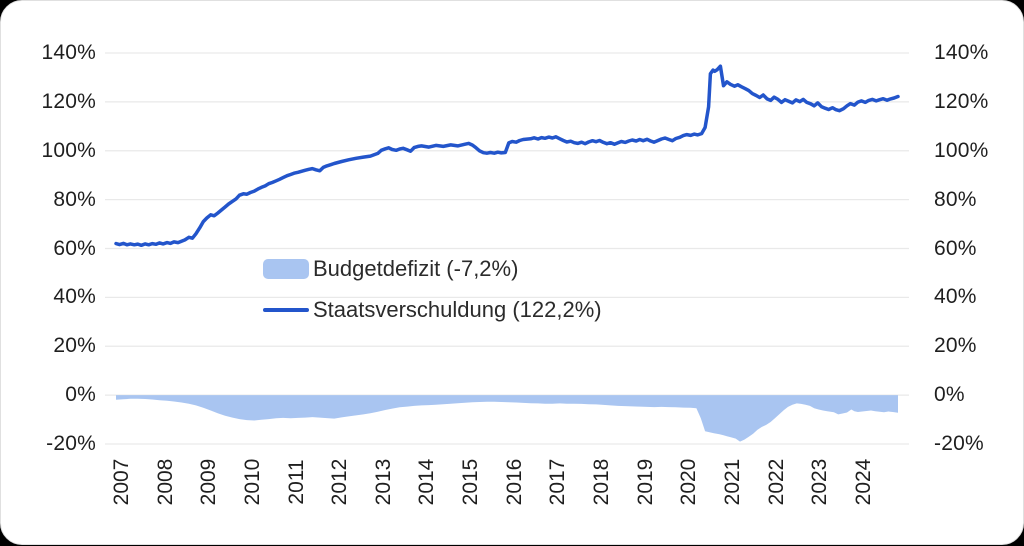 This screenshot has height=546, width=1024. Describe the element at coordinates (645, 482) in the screenshot. I see `x-tick-year: 2019` at that location.